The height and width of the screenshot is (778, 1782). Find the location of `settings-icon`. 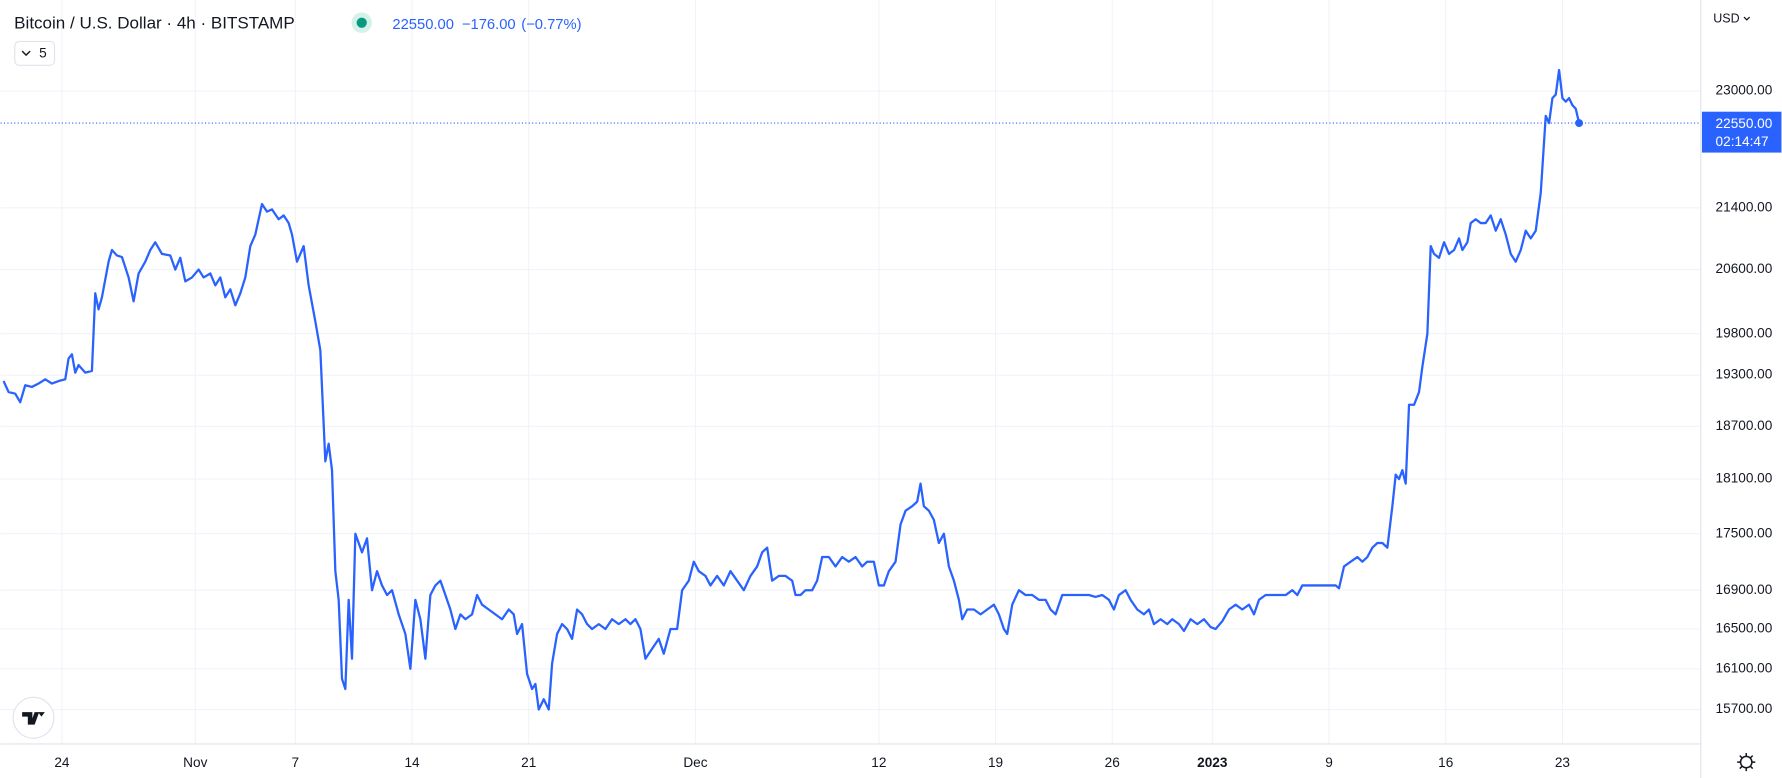

settings-icon is located at coordinates (1746, 762).